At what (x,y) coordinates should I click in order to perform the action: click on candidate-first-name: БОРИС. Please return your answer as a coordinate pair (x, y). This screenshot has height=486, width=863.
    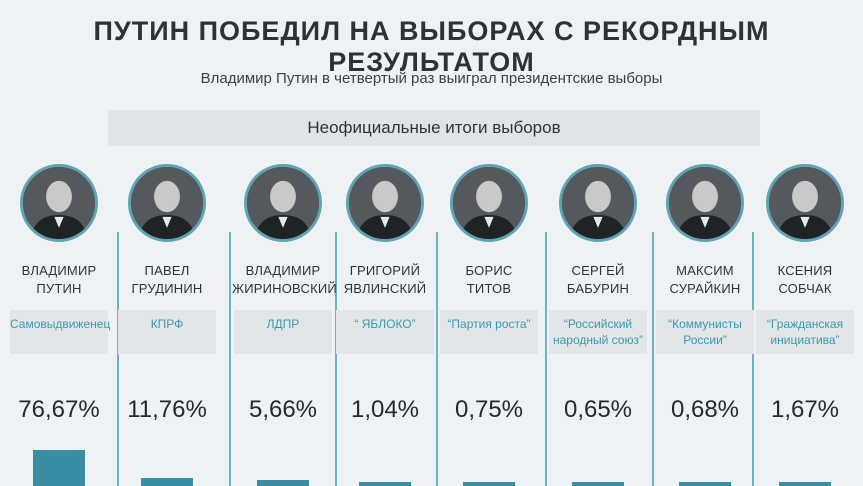
    Looking at the image, I should click on (489, 270).